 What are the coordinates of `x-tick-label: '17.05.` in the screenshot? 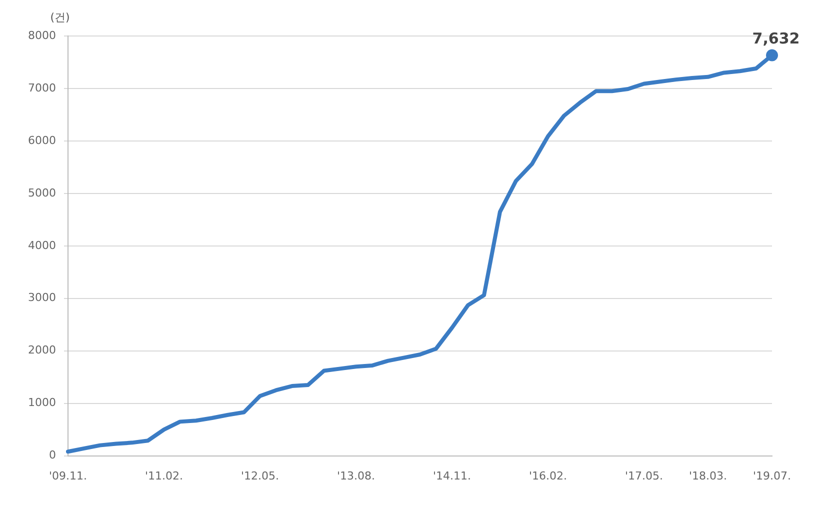 It's located at (644, 475).